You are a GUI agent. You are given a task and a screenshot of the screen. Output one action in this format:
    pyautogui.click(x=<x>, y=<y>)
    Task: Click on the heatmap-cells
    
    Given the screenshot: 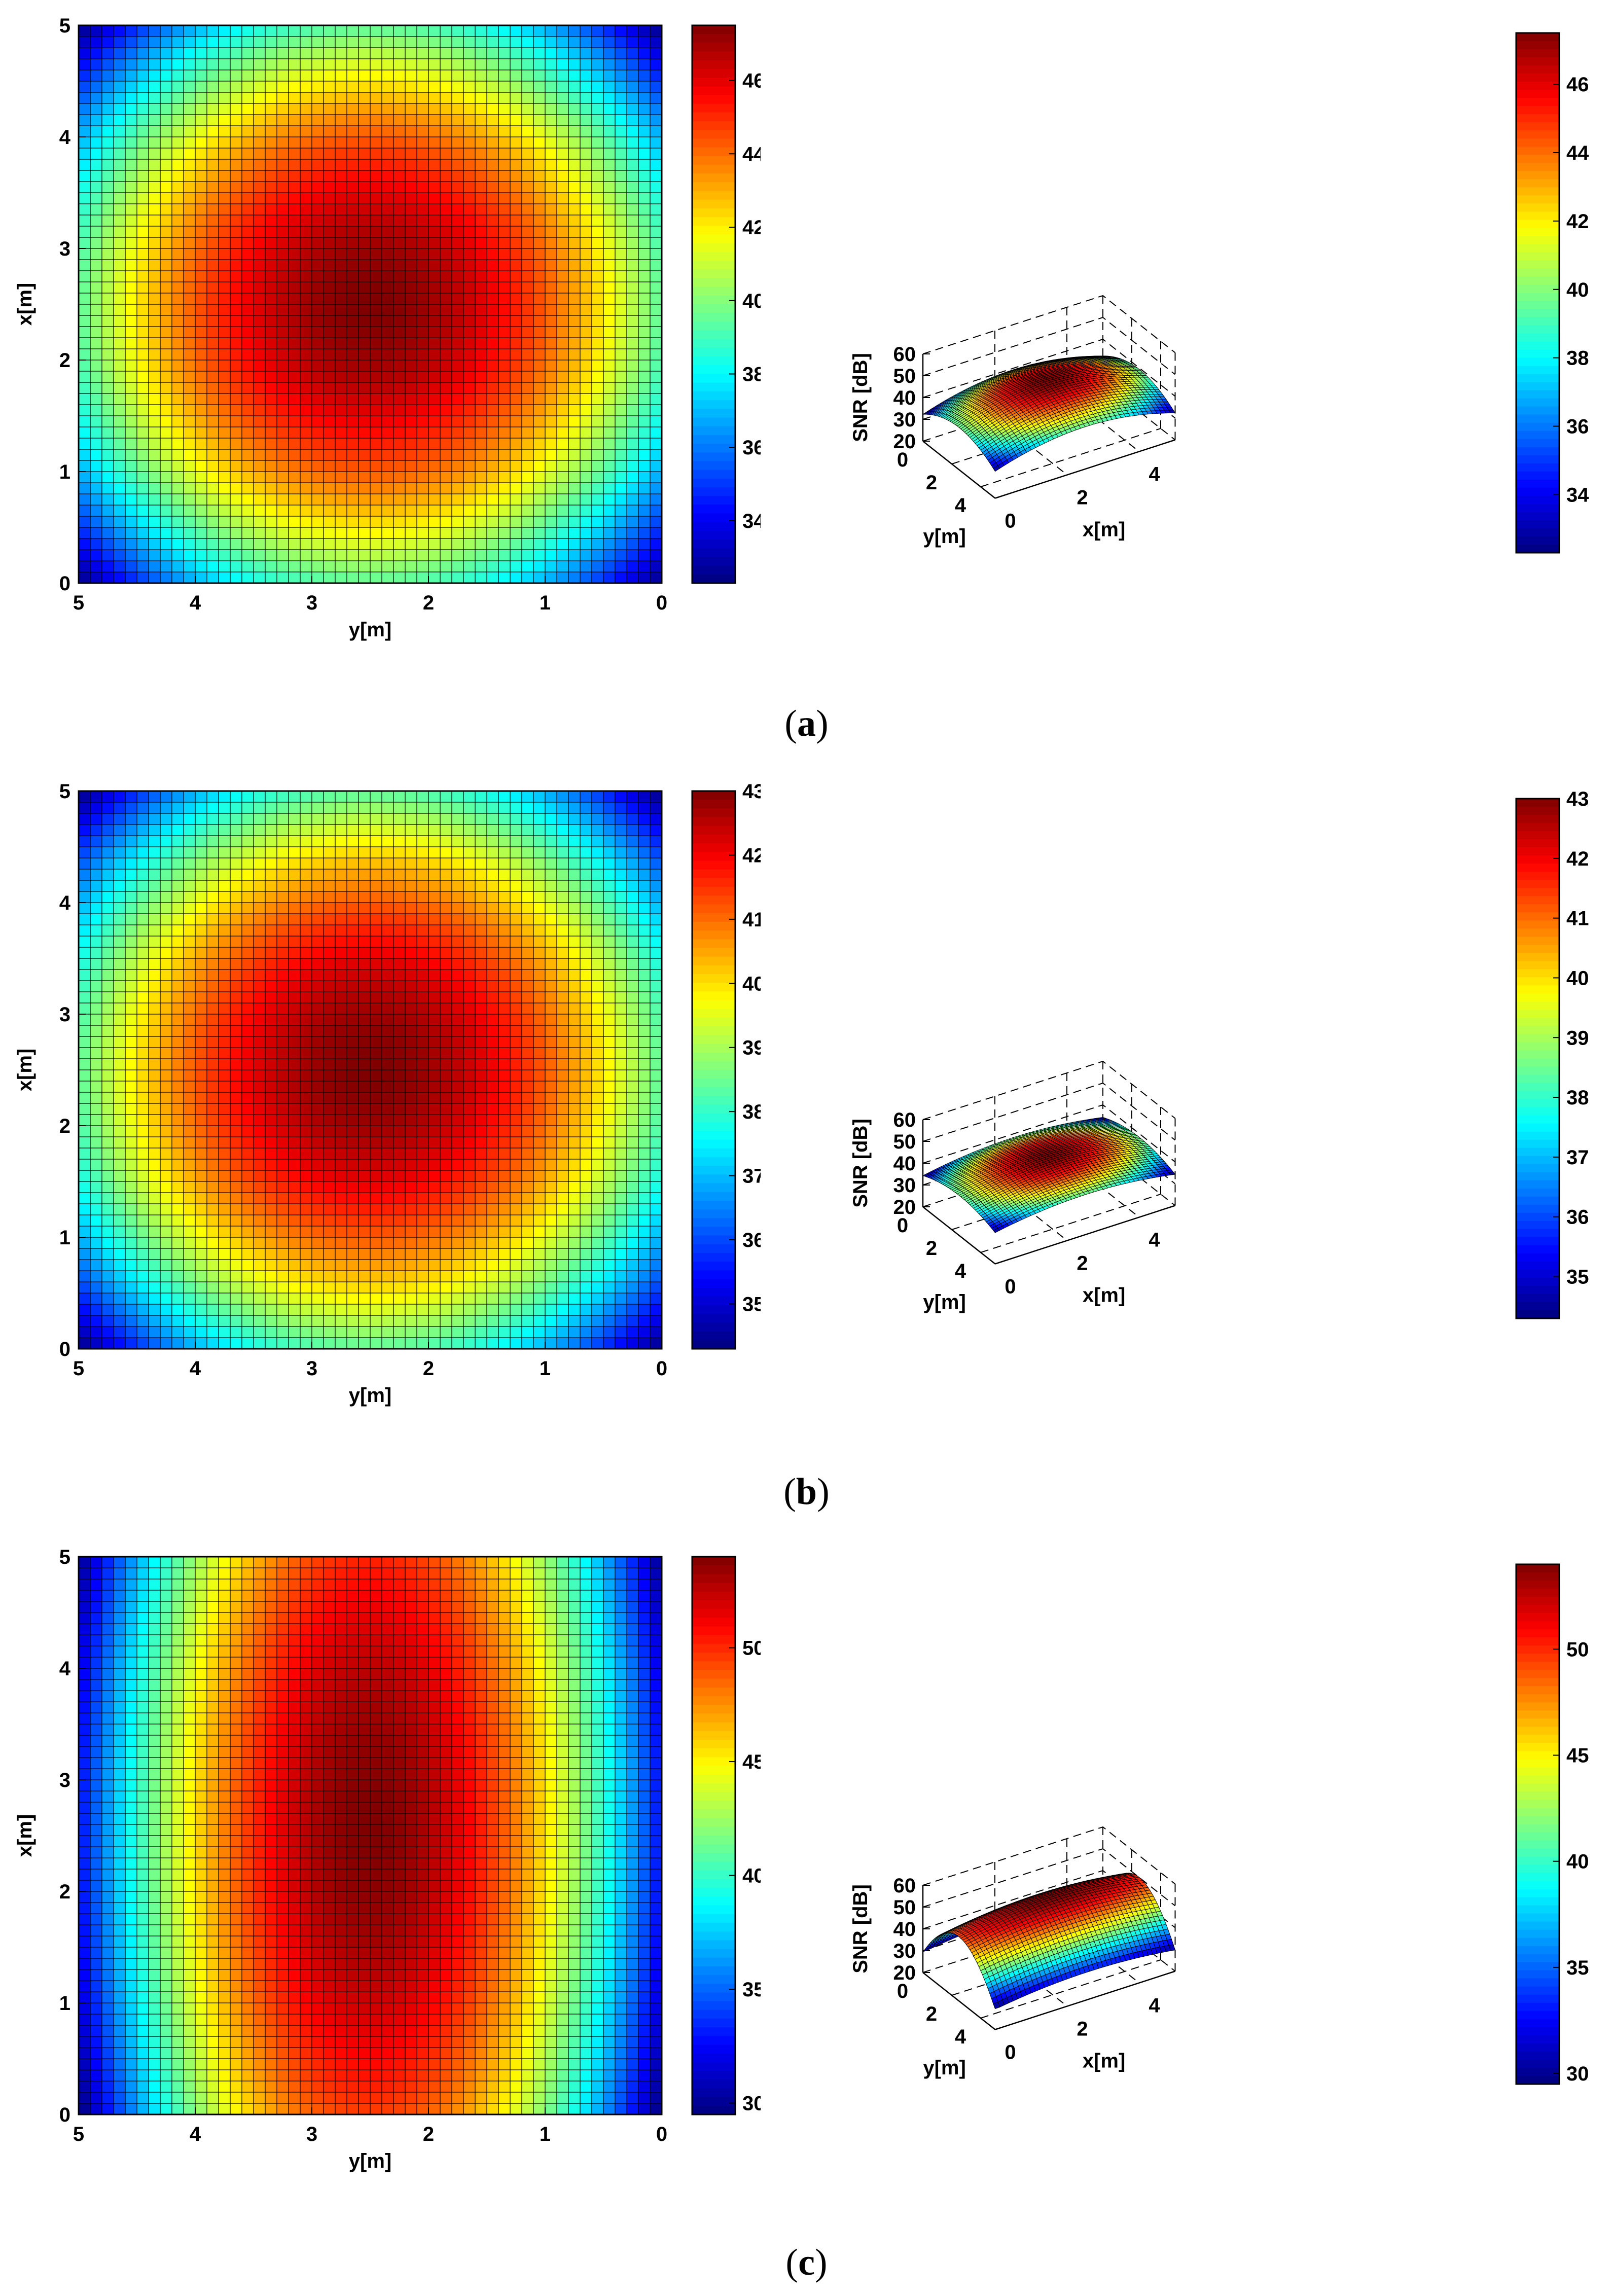 What is the action you would take?
    pyautogui.click(x=370, y=304)
    